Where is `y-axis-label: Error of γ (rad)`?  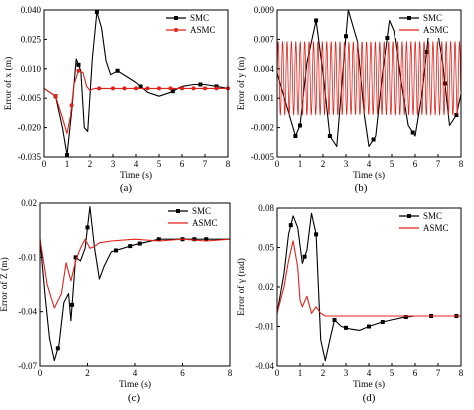 y-axis-label: Error of γ (rad) is located at coordinates (241, 287).